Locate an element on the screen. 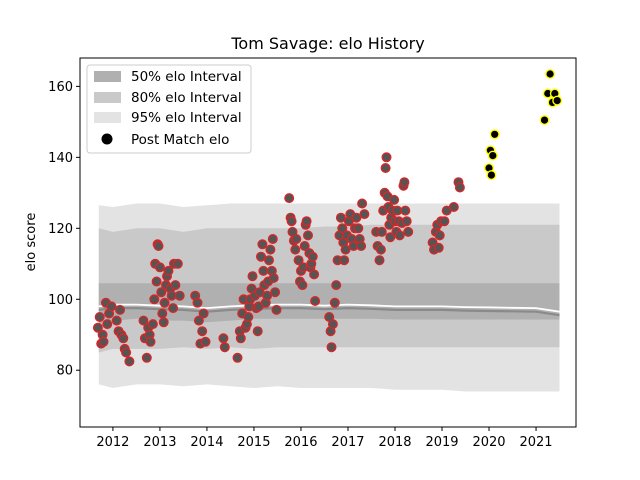 The image size is (640, 480). x-tick-label: 2019 is located at coordinates (441, 442).